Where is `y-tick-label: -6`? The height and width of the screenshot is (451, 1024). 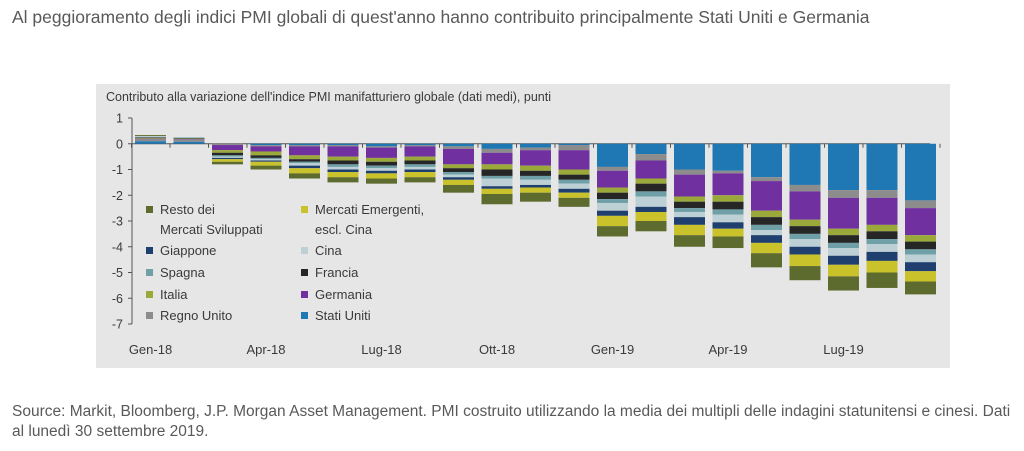
y-tick-label: -6 is located at coordinates (117, 299).